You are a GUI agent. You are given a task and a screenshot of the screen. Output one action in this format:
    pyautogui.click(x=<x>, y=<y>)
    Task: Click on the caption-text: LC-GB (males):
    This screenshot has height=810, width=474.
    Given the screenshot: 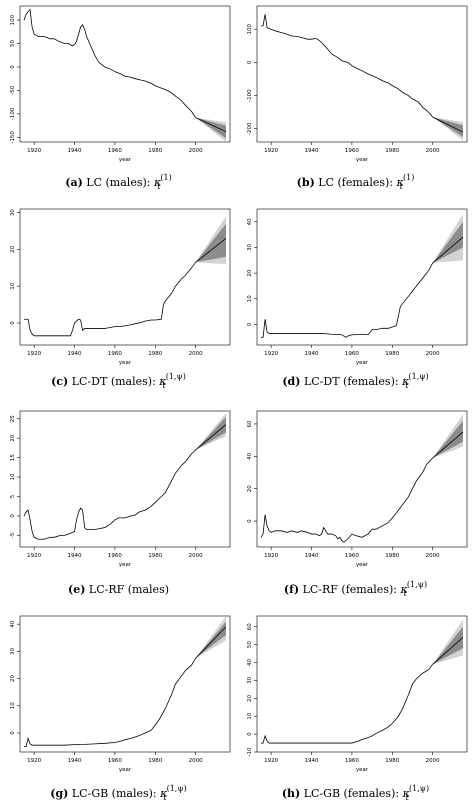 What is the action you would take?
    pyautogui.click(x=114, y=793)
    